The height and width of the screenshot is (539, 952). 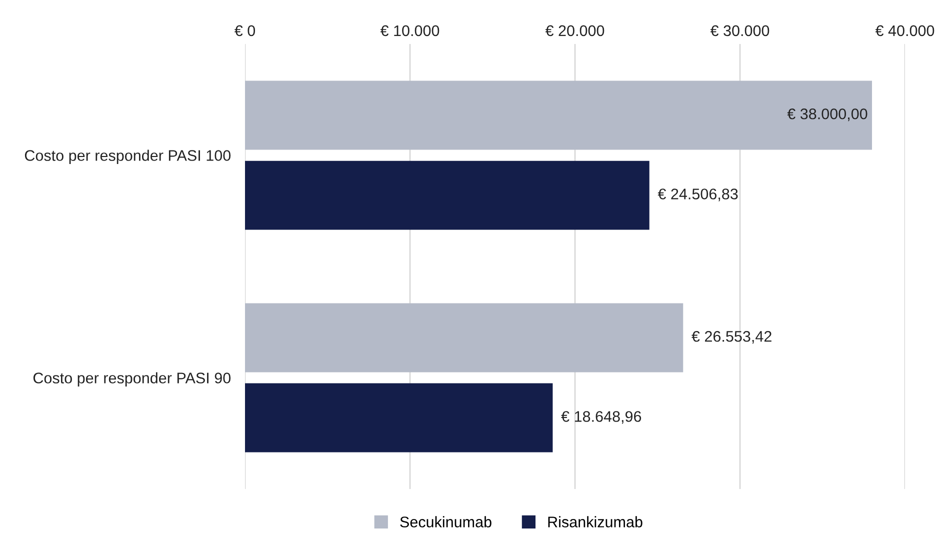 I want to click on data-label: € 26.553,42, so click(x=732, y=337).